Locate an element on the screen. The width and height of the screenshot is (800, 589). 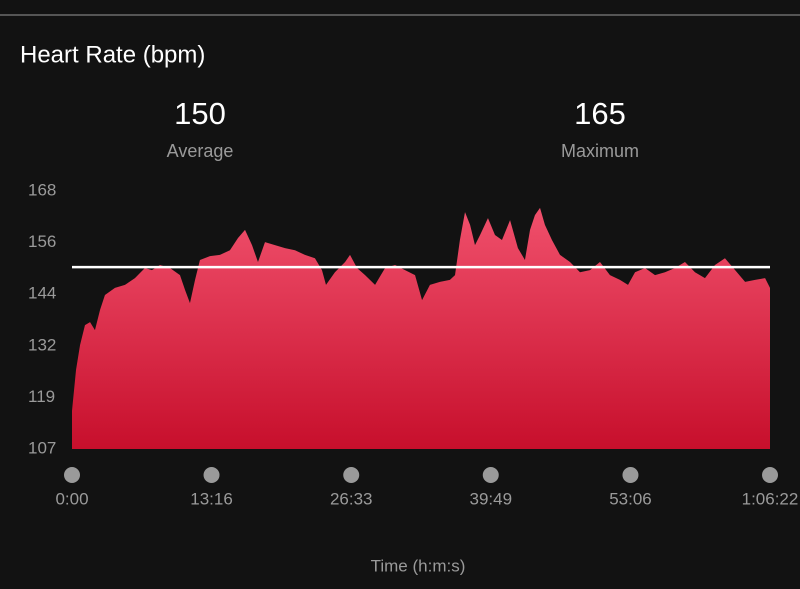
chart-title: Heart Rate (bpm) is located at coordinates (112, 54).